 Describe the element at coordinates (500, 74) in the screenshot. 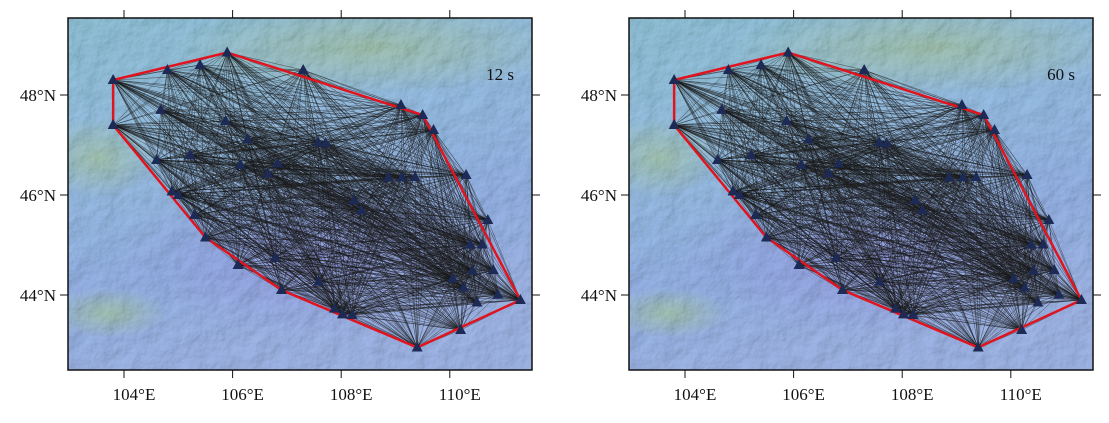

I see `period-label: 12 s` at that location.